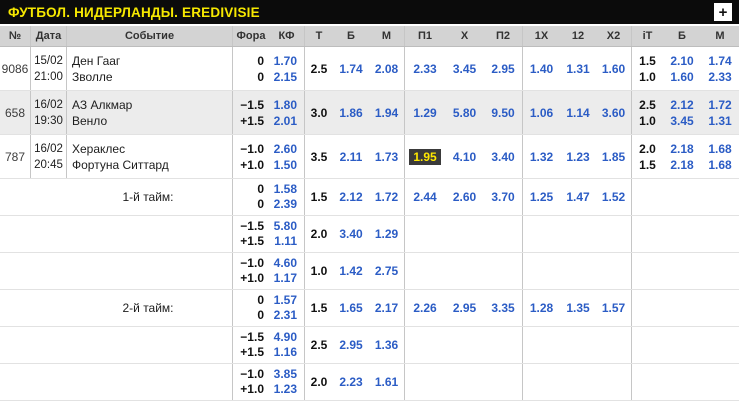 Image resolution: width=739 pixels, height=406 pixels. Describe the element at coordinates (682, 120) in the screenshot. I see `it-over-odds-value: 3.45` at that location.